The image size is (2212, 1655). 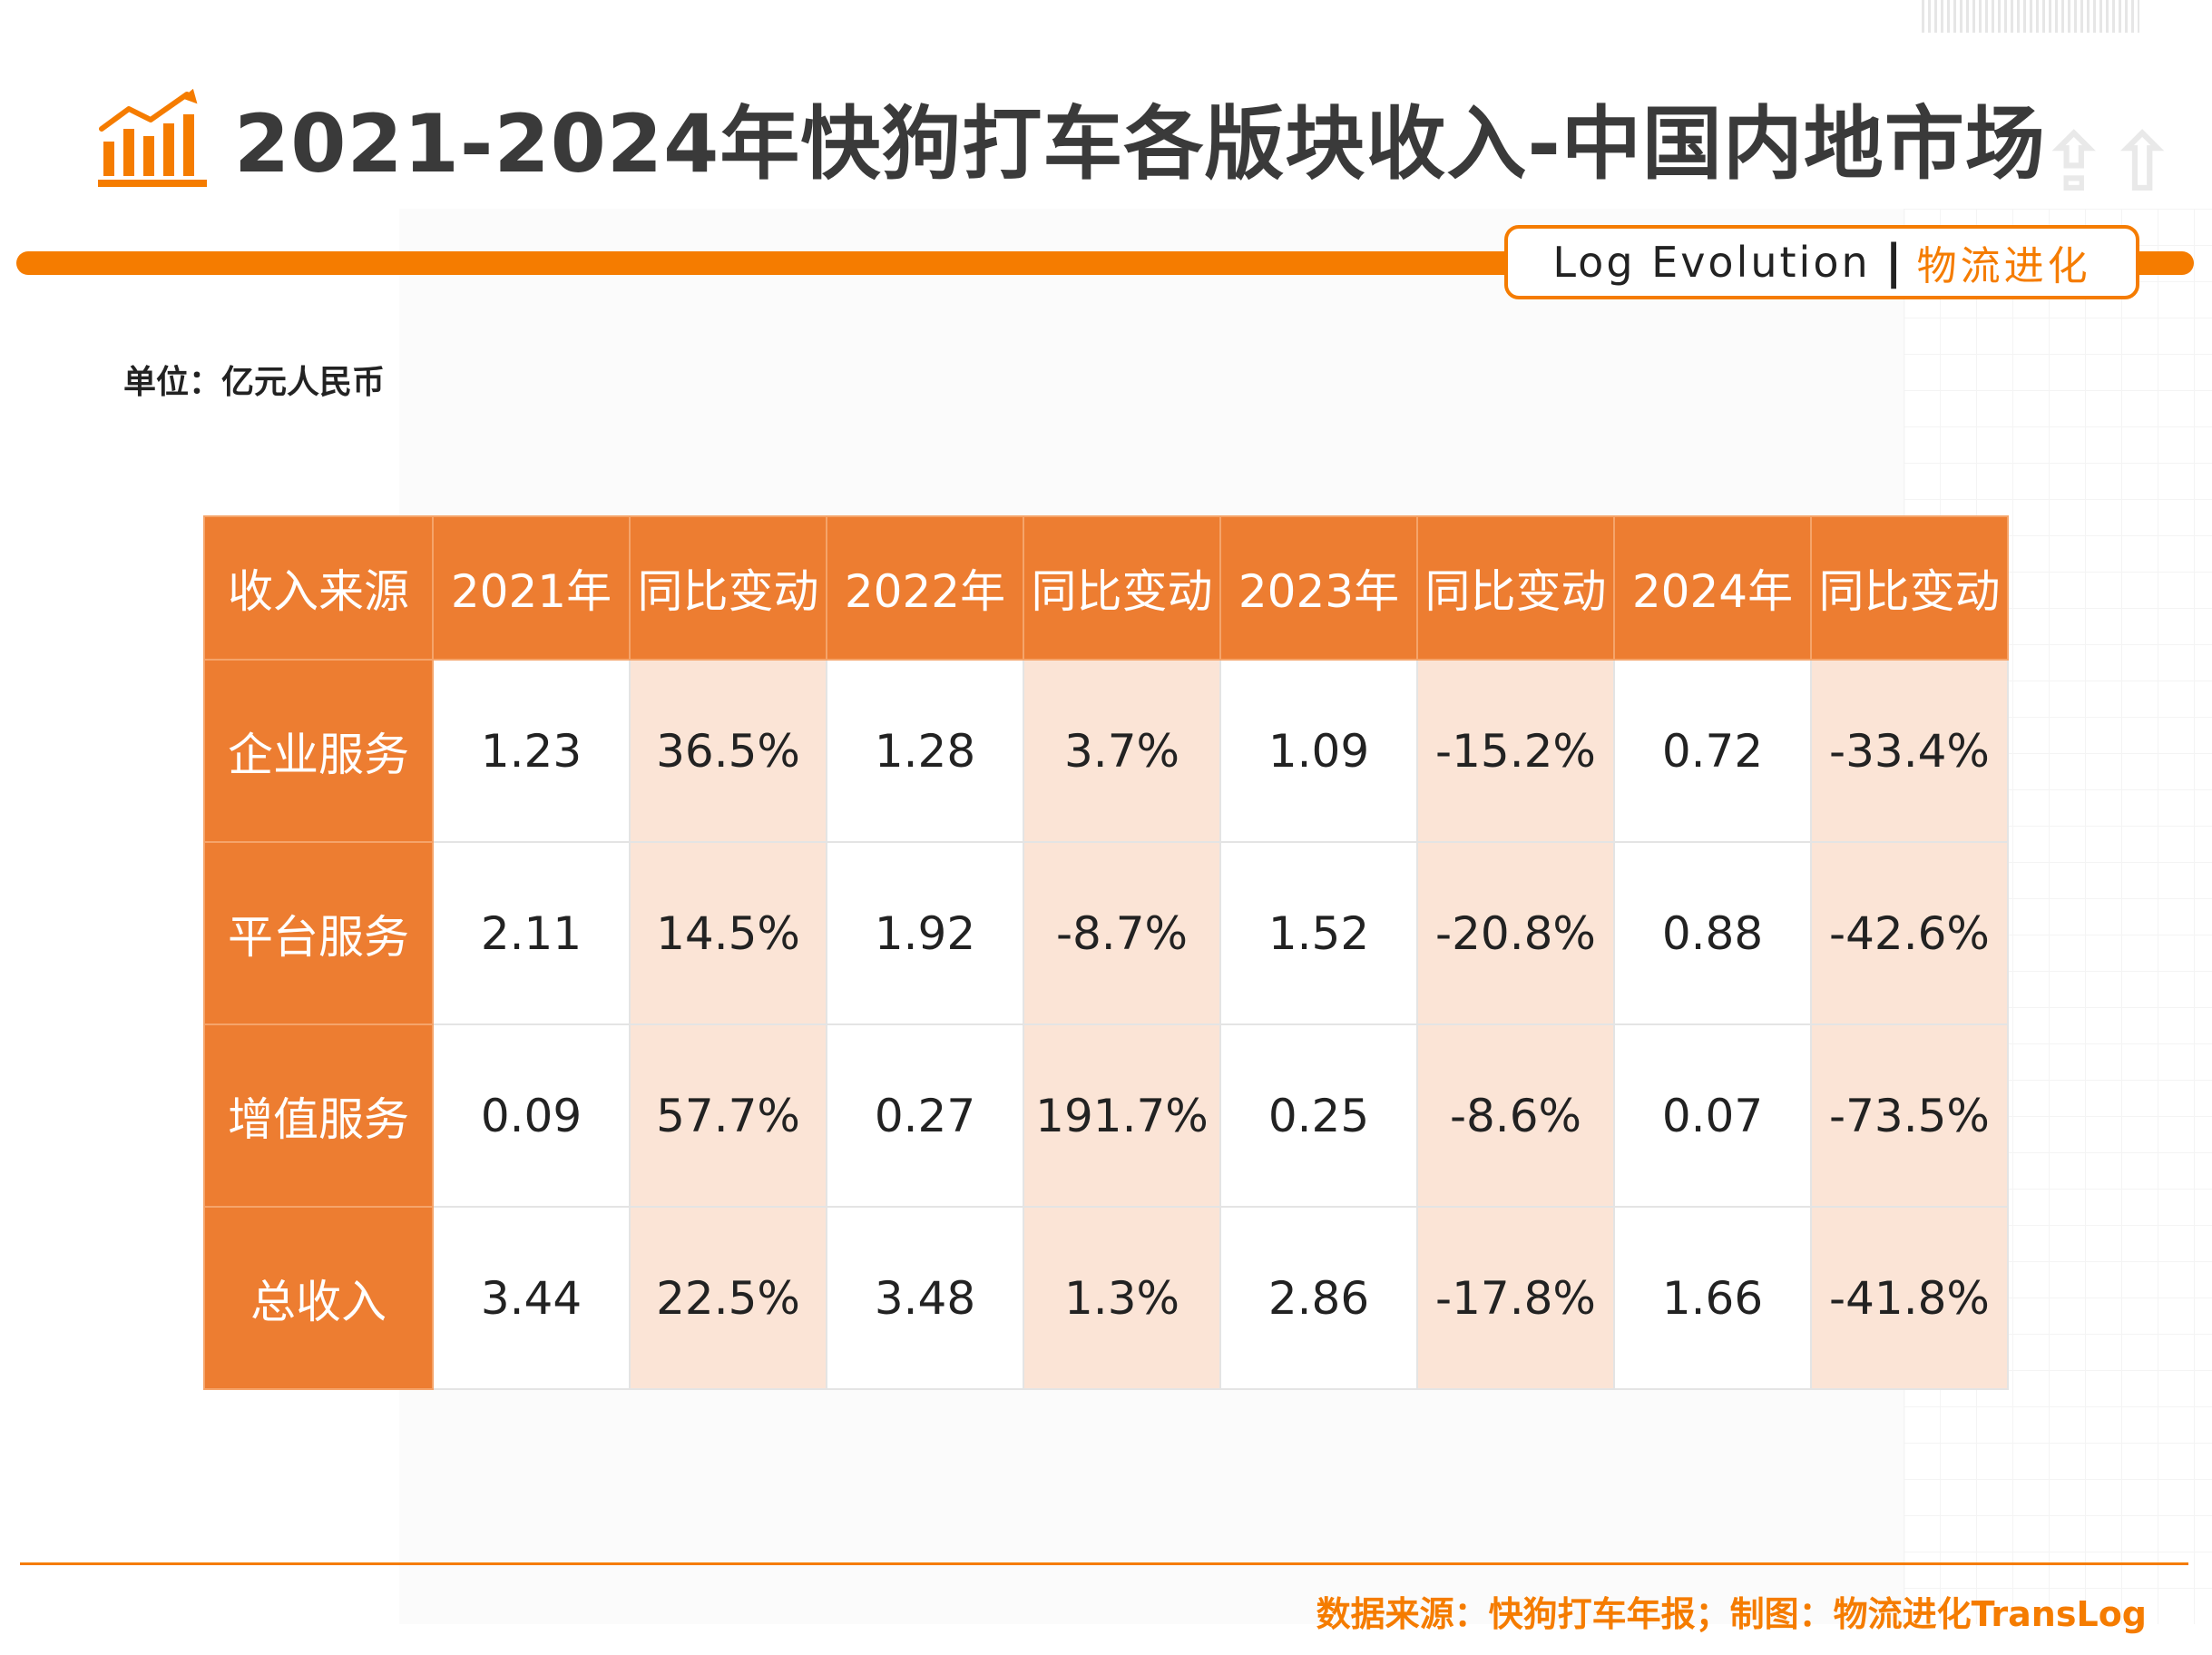 I want to click on table-cell: -41.8%, so click(x=1909, y=1298).